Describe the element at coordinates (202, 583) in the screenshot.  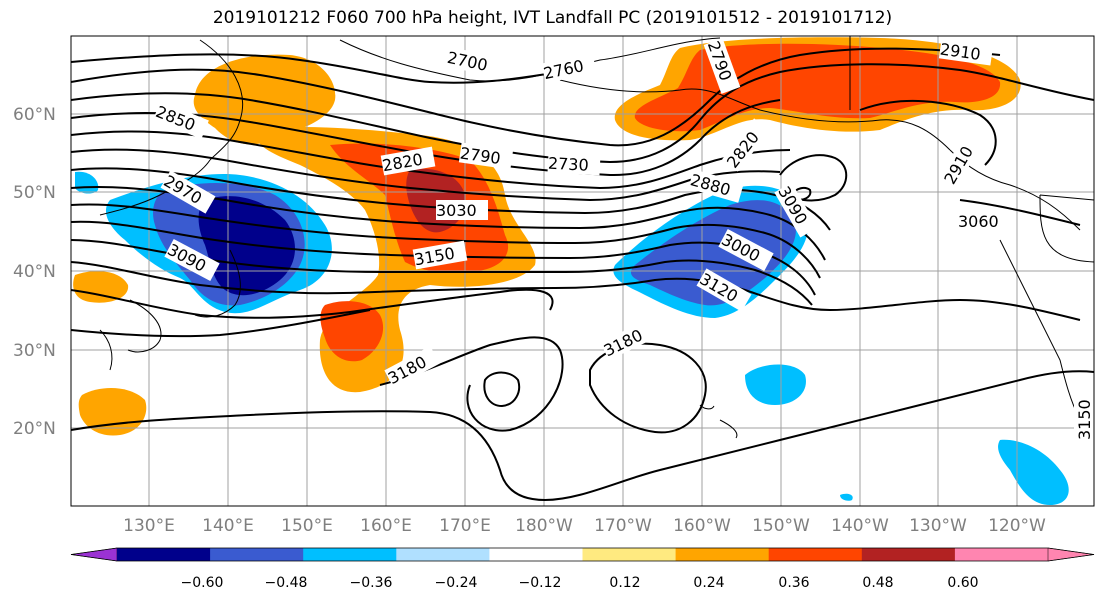
I see `colorbar-tick-label: −0.60` at that location.